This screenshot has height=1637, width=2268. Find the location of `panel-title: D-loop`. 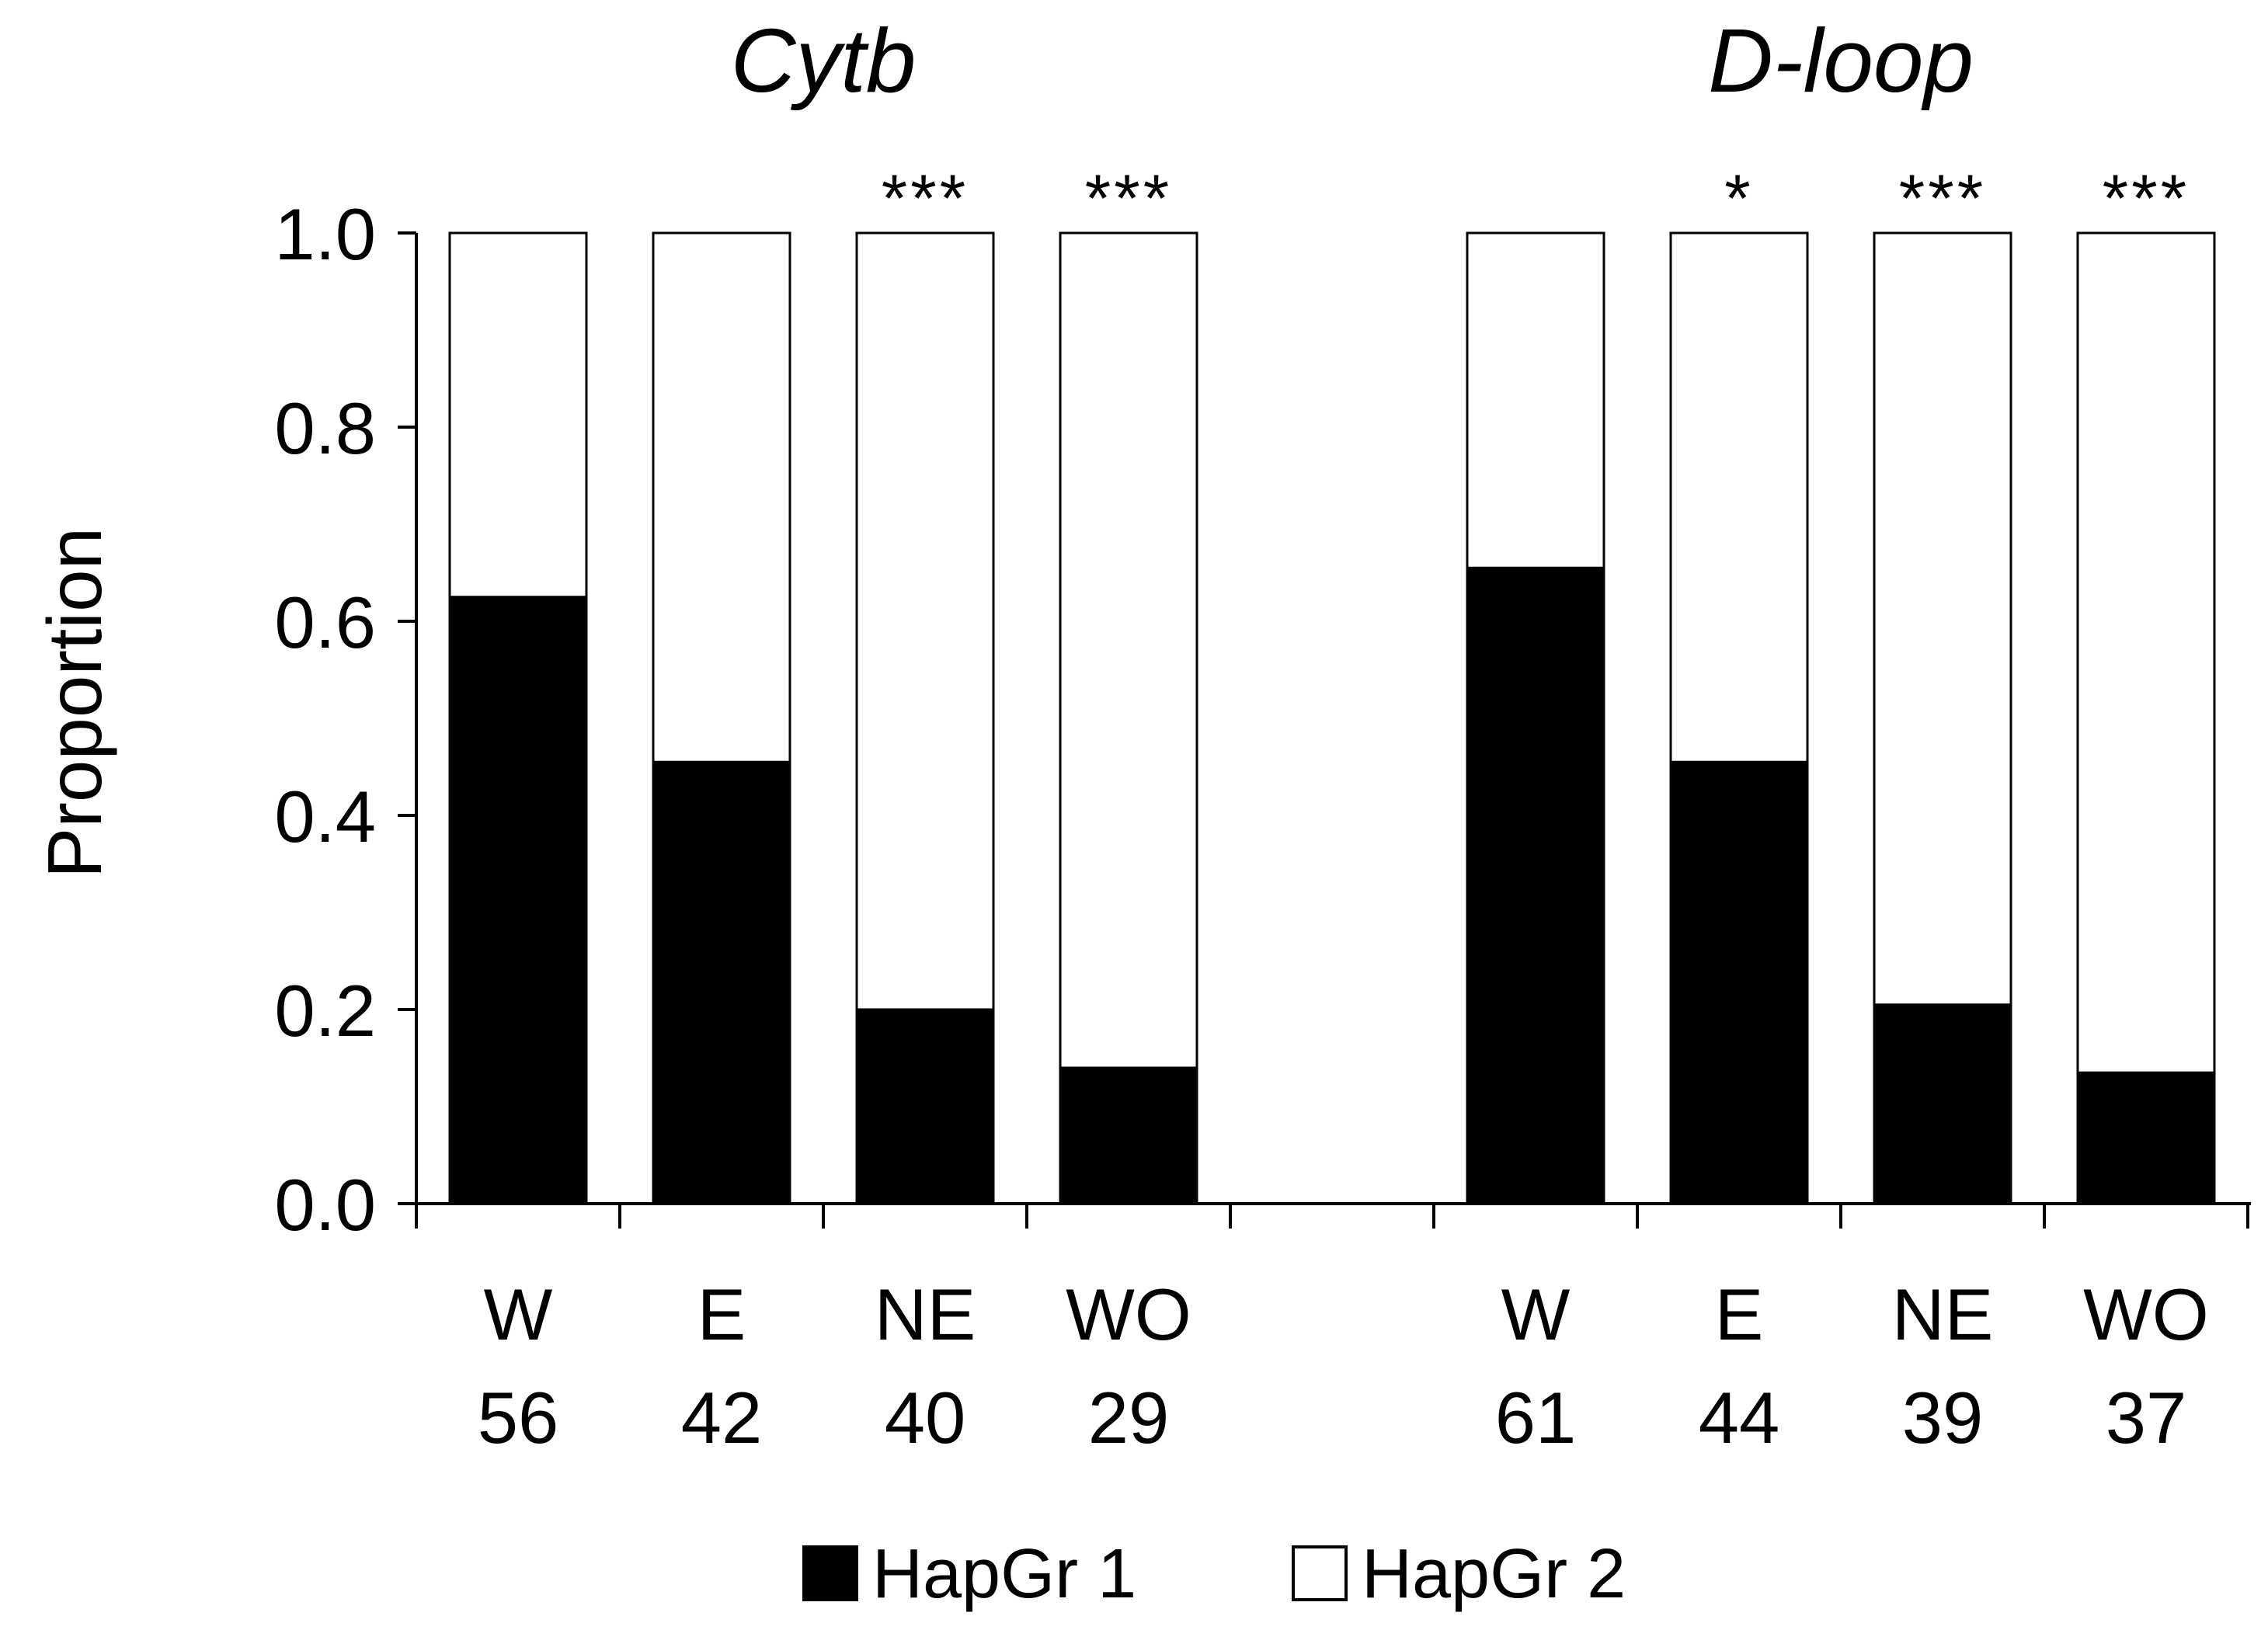

panel-title: D-loop is located at coordinates (1841, 61).